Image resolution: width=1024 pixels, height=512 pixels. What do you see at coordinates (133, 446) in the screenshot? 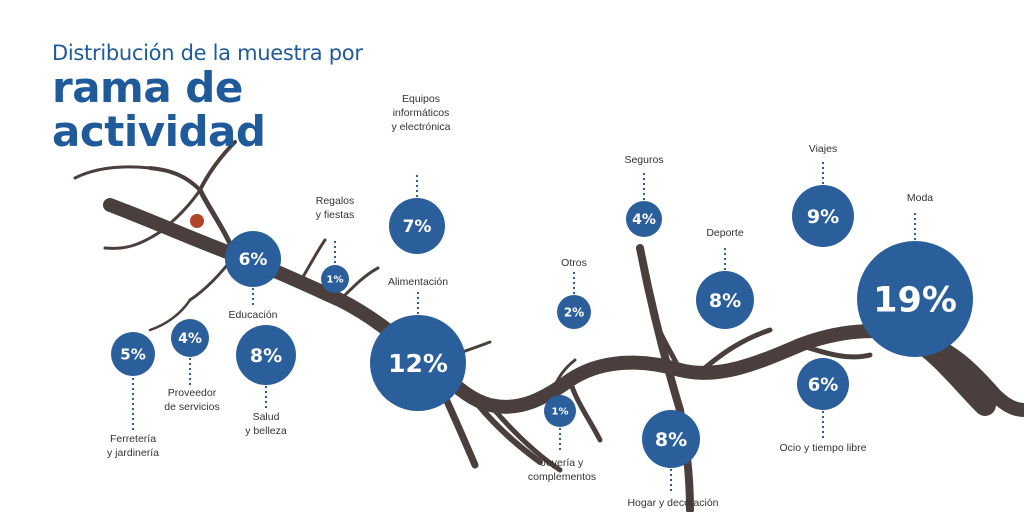
I see `category-label-ferreteria-y-jardineria: Ferretería y jardinería` at bounding box center [133, 446].